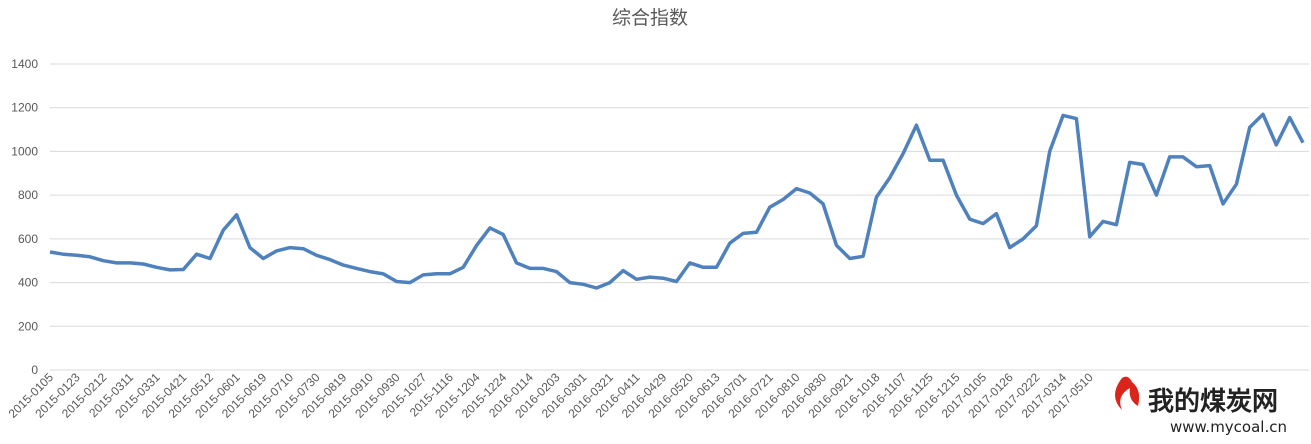 This screenshot has width=1311, height=444. I want to click on y-tick-label: 1000, so click(24, 151).